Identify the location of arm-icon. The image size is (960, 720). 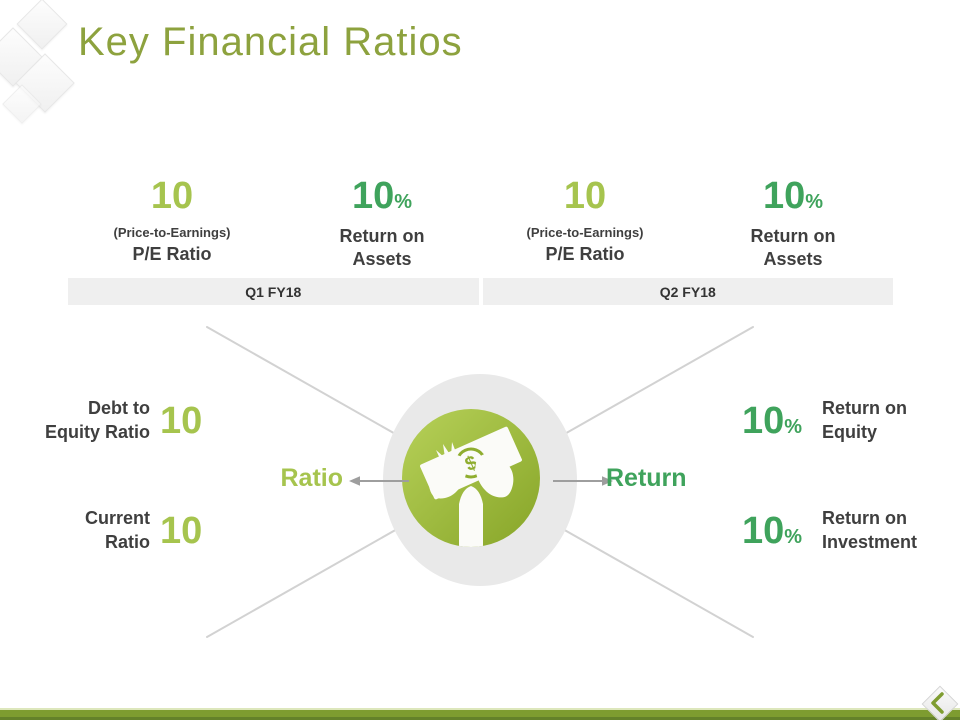
(471, 516).